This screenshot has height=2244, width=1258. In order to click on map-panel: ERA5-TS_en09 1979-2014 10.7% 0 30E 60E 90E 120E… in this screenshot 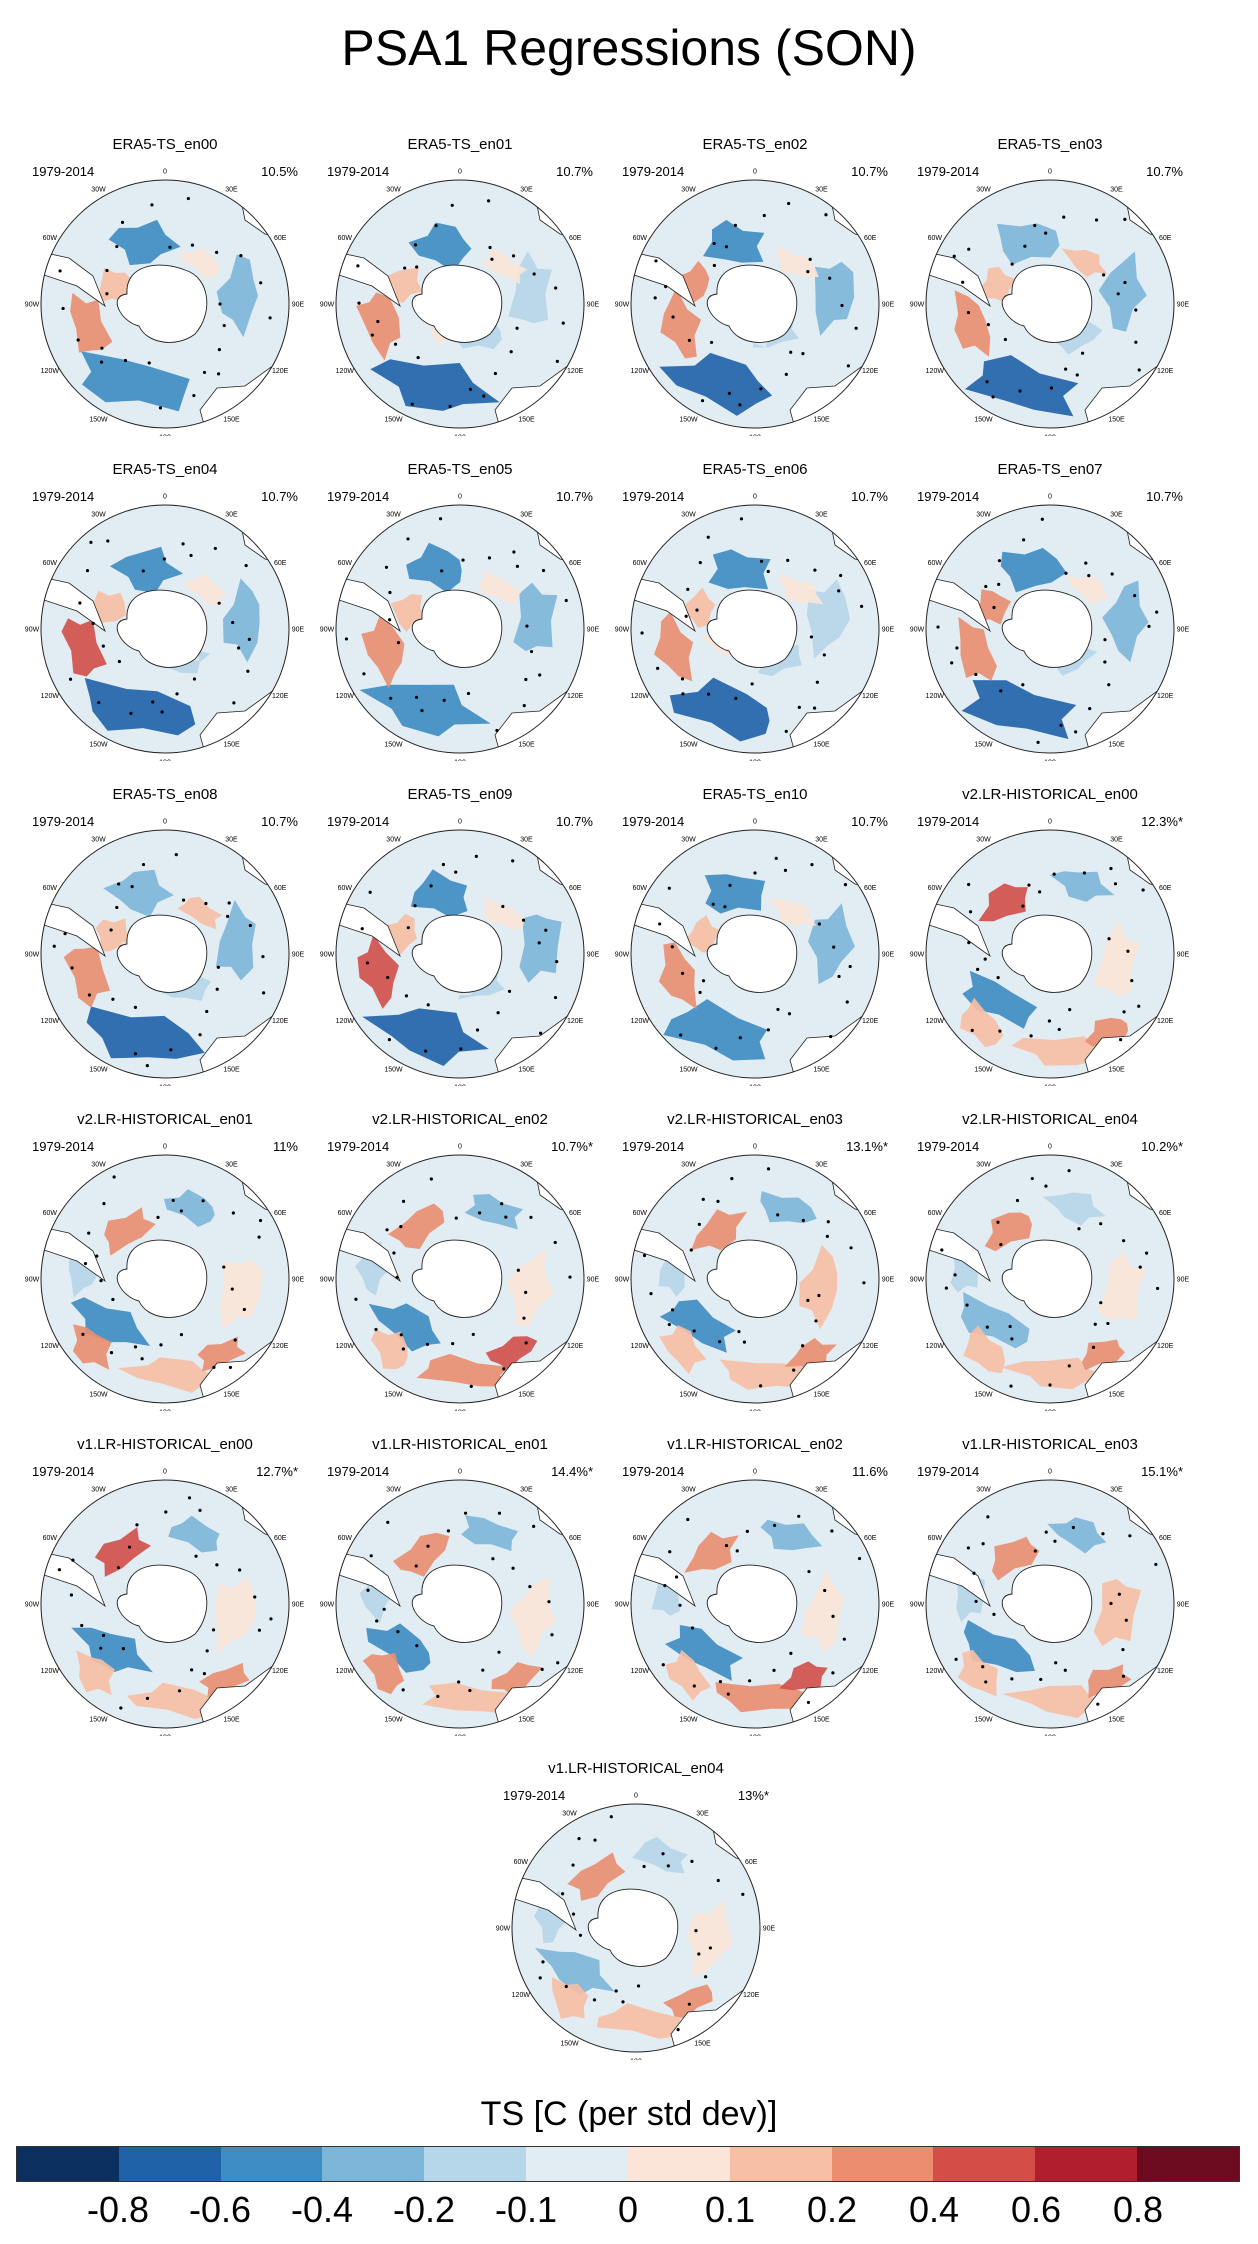, I will do `click(460, 936)`.